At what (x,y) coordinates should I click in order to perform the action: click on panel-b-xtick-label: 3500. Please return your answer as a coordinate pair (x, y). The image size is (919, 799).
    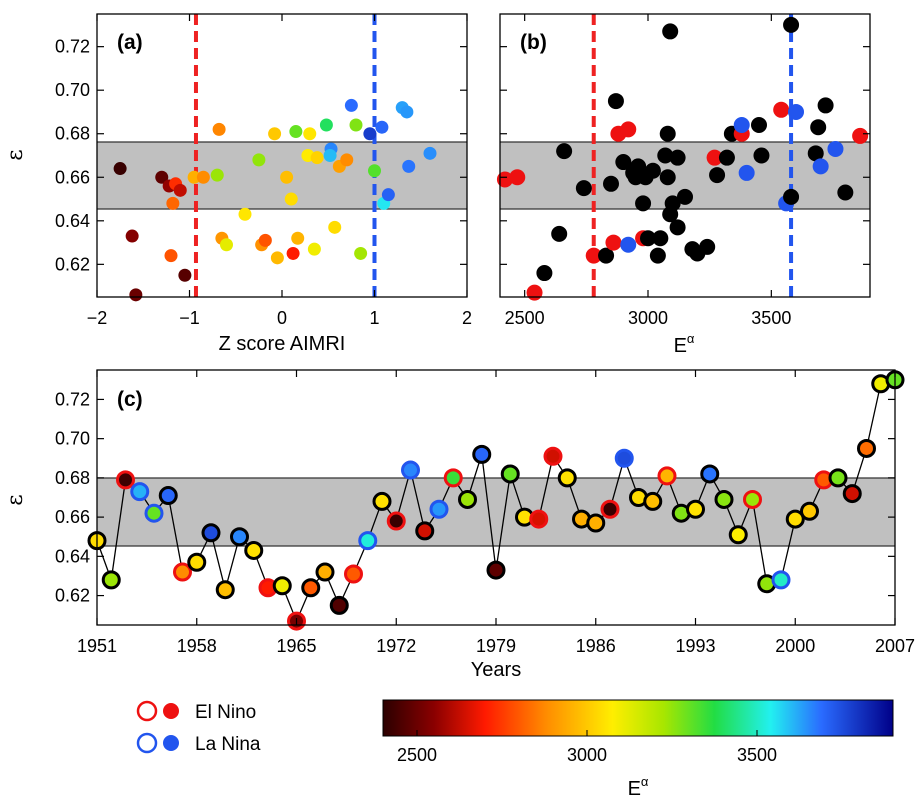
    Looking at the image, I should click on (771, 318).